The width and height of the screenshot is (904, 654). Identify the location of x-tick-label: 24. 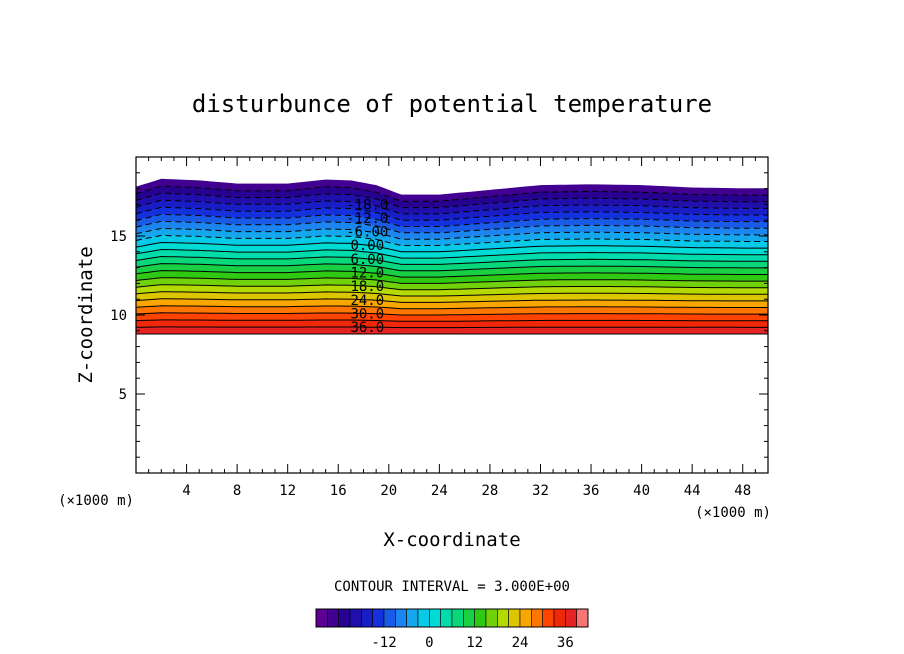
(439, 491).